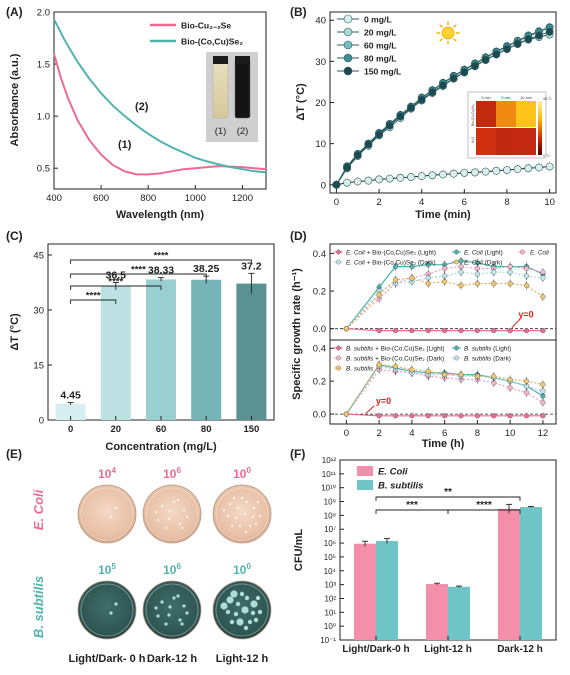 This screenshot has height=675, width=570. Describe the element at coordinates (391, 262) in the screenshot. I see `legend-label-species: E. Coli + Bio-(Co,Cu)Se₂ (Dark)` at that location.